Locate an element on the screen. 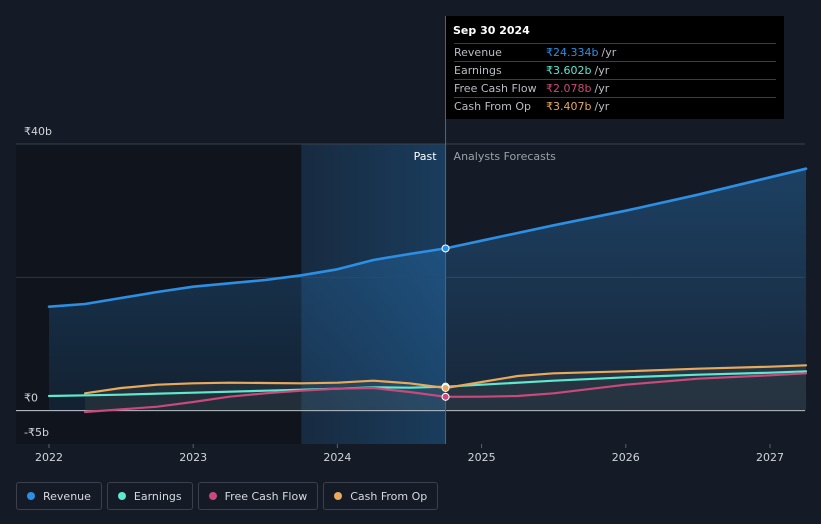 Image resolution: width=821 pixels, height=524 pixels. legend-item-earnings: Earnings is located at coordinates (149, 496).